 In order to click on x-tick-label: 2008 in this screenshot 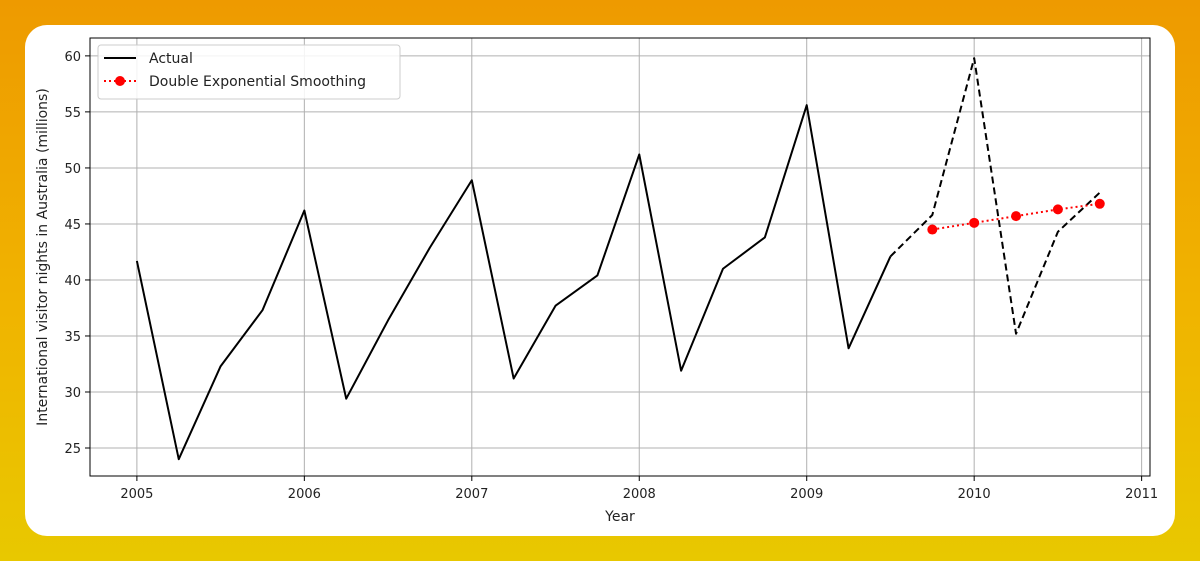, I will do `click(639, 494)`.